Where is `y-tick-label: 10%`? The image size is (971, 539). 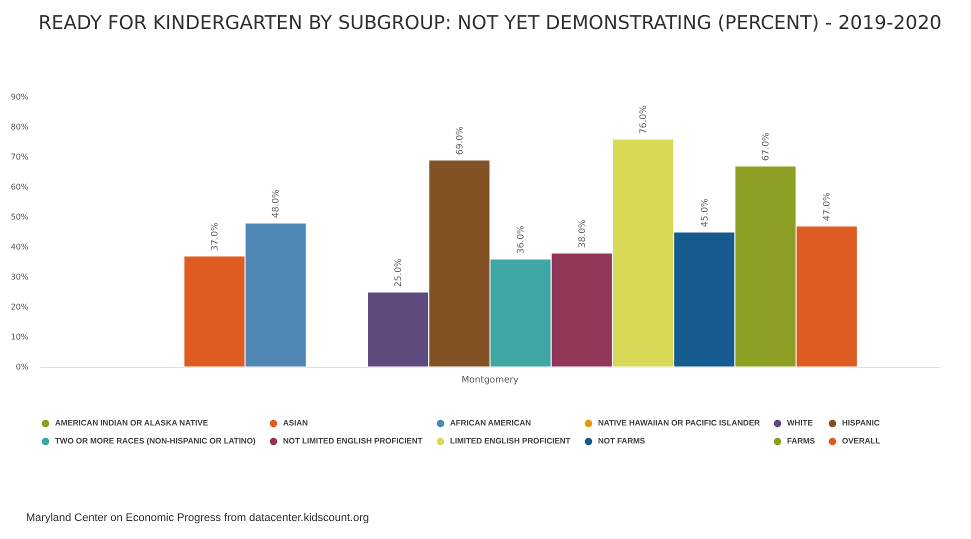
y-tick-label: 10% is located at coordinates (19, 337).